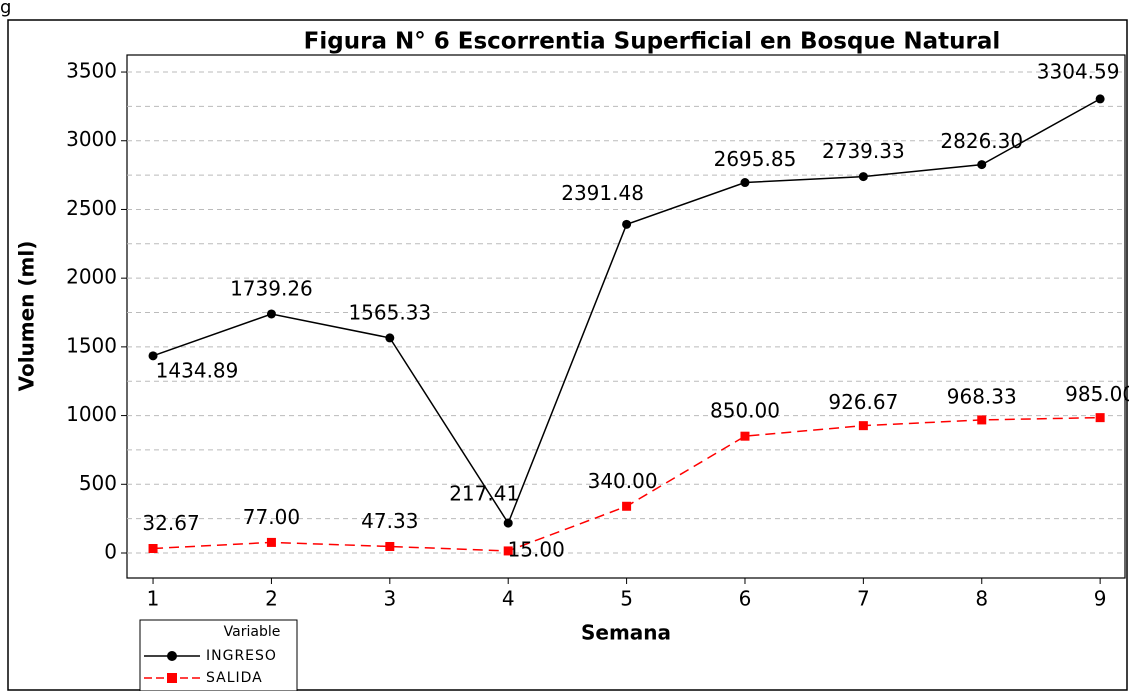  What do you see at coordinates (98, 483) in the screenshot?
I see `y-tick-label: 500` at bounding box center [98, 483].